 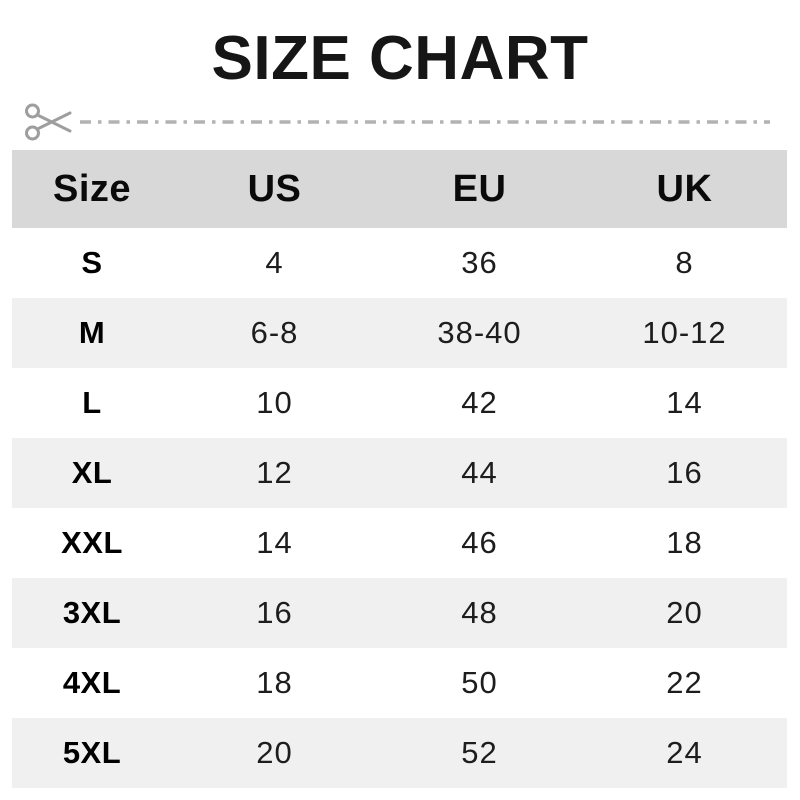 What do you see at coordinates (479, 752) in the screenshot?
I see `eu-value-cell: 52` at bounding box center [479, 752].